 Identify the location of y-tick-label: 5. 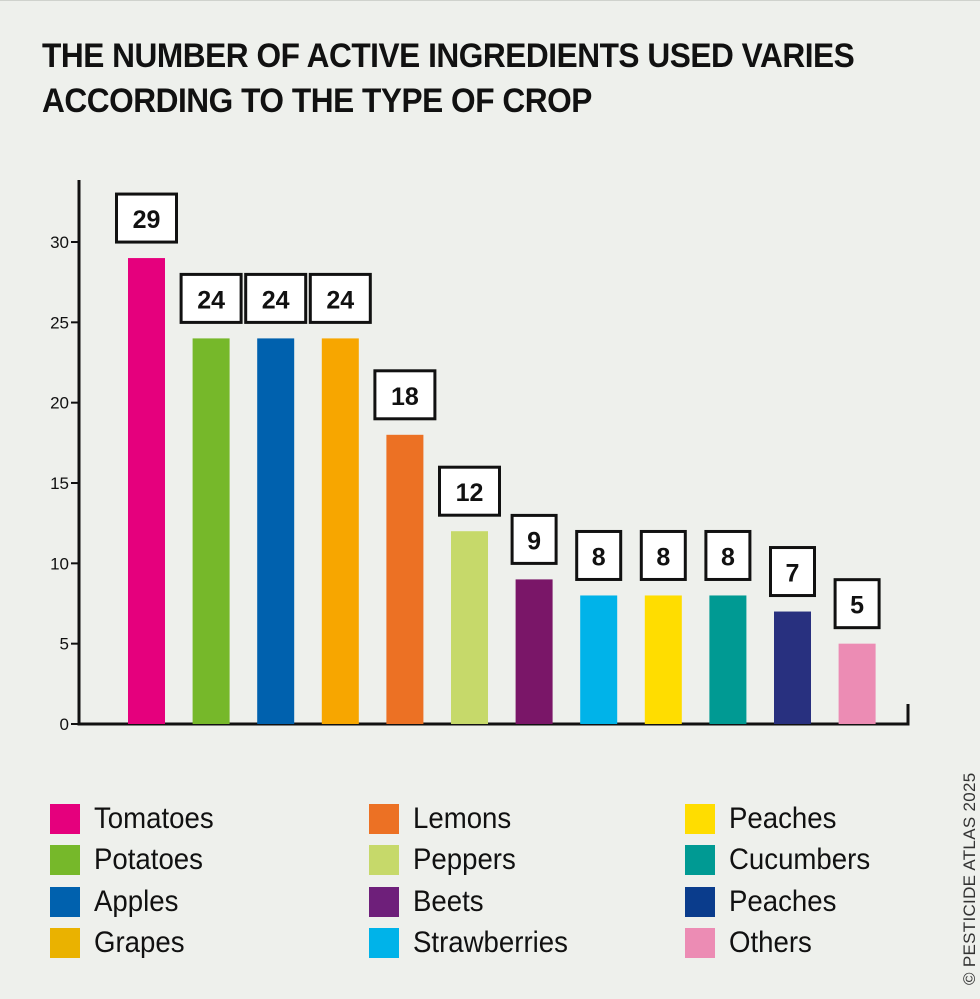
(64, 644).